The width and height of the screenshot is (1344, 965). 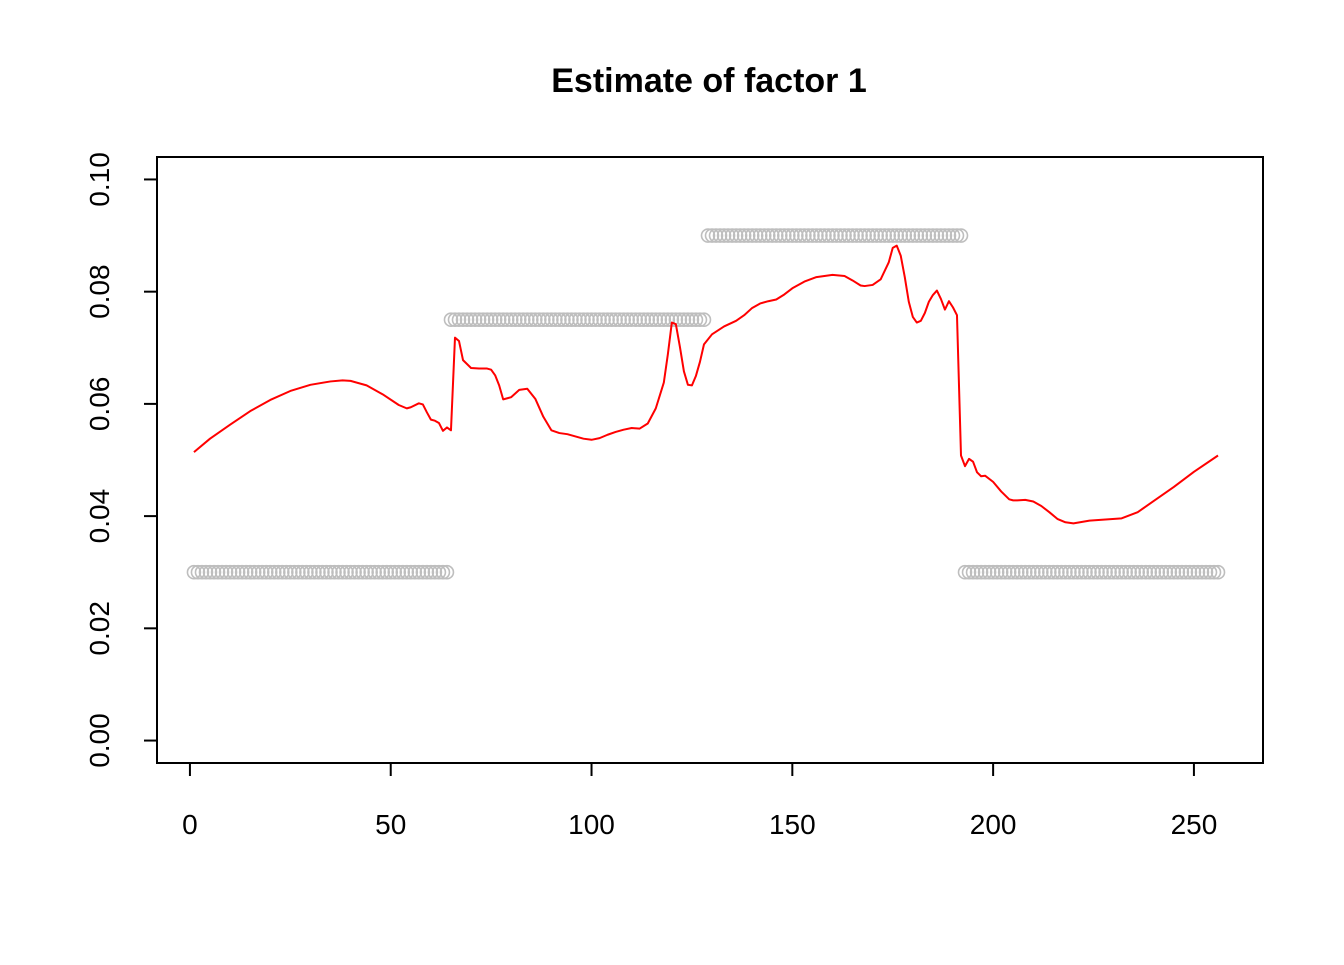 What do you see at coordinates (993, 824) in the screenshot?
I see `x-tick-label: 200` at bounding box center [993, 824].